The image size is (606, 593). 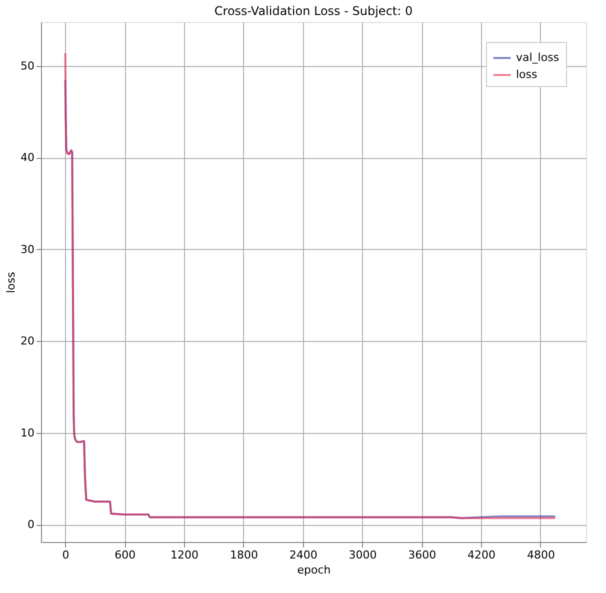 I want to click on legend-label: val_loss, so click(x=538, y=57).